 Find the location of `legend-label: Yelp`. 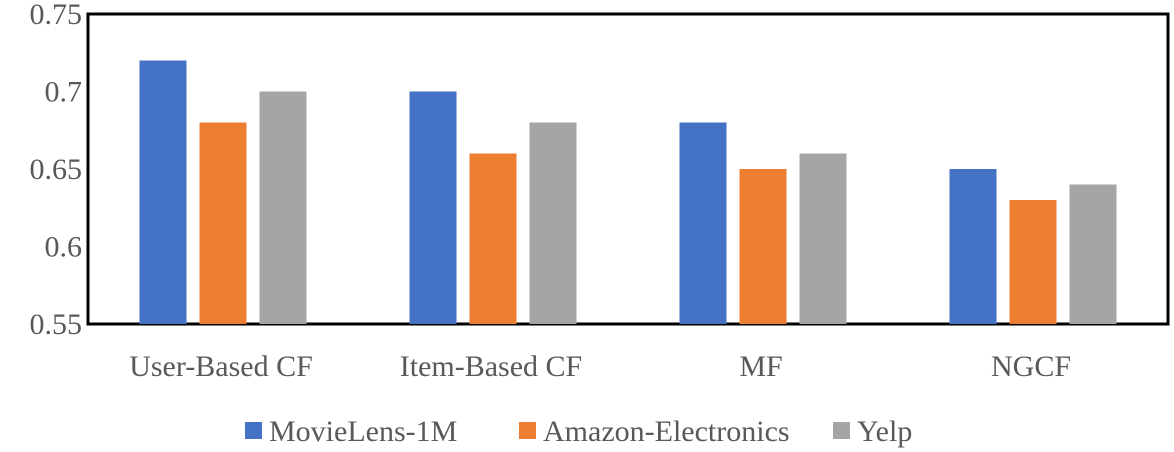

legend-label: Yelp is located at coordinates (884, 431).